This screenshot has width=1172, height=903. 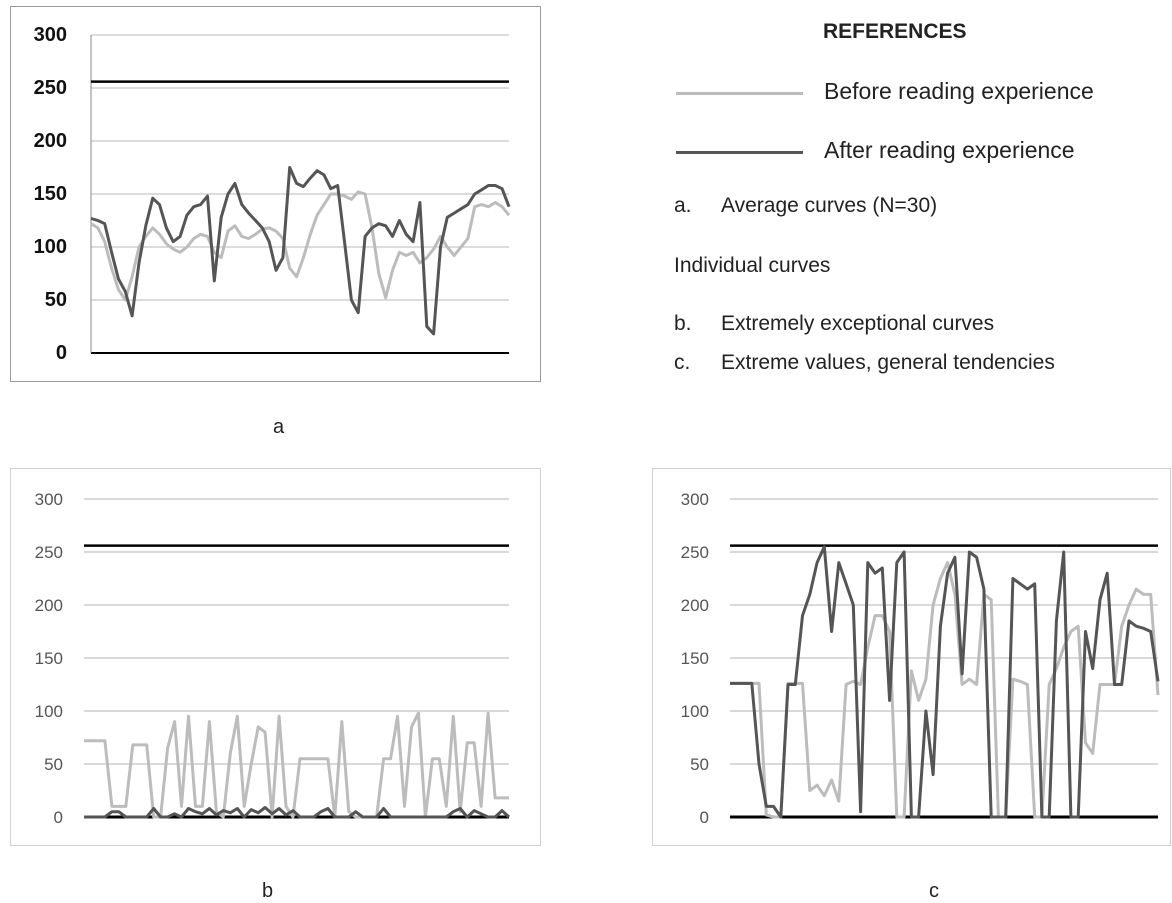 I want to click on note-c-text: Extreme values, general tendencies, so click(x=888, y=362).